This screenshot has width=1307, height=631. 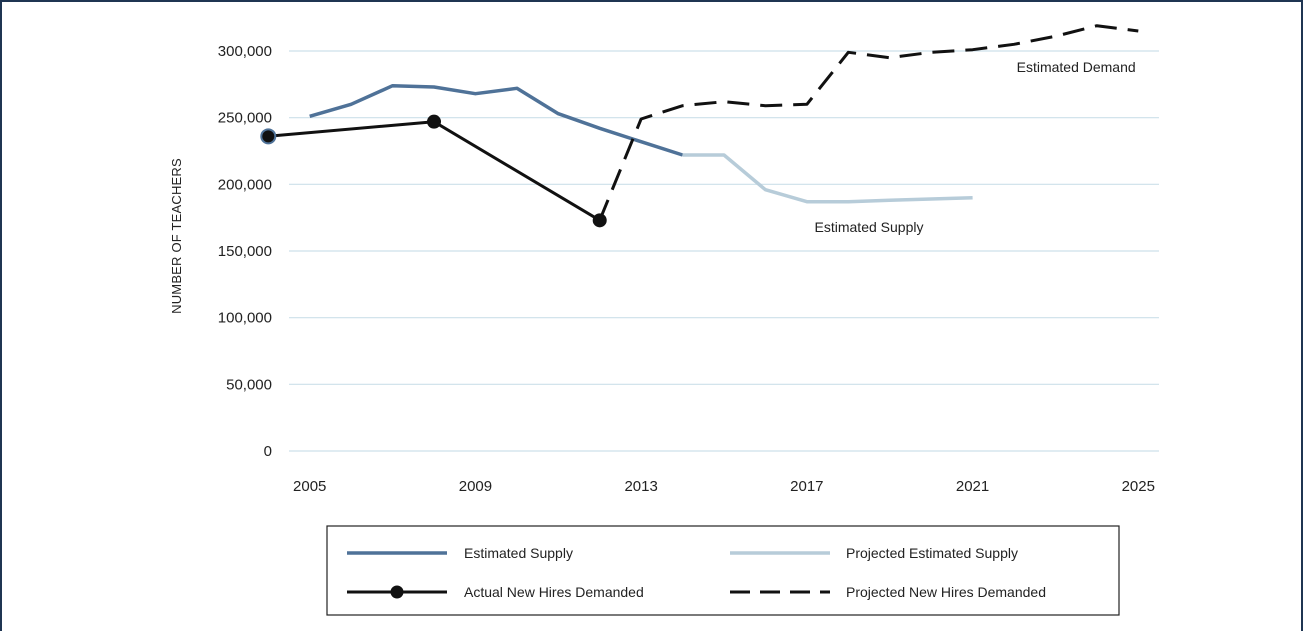 What do you see at coordinates (245, 184) in the screenshot?
I see `y-tick-label: 200,000` at bounding box center [245, 184].